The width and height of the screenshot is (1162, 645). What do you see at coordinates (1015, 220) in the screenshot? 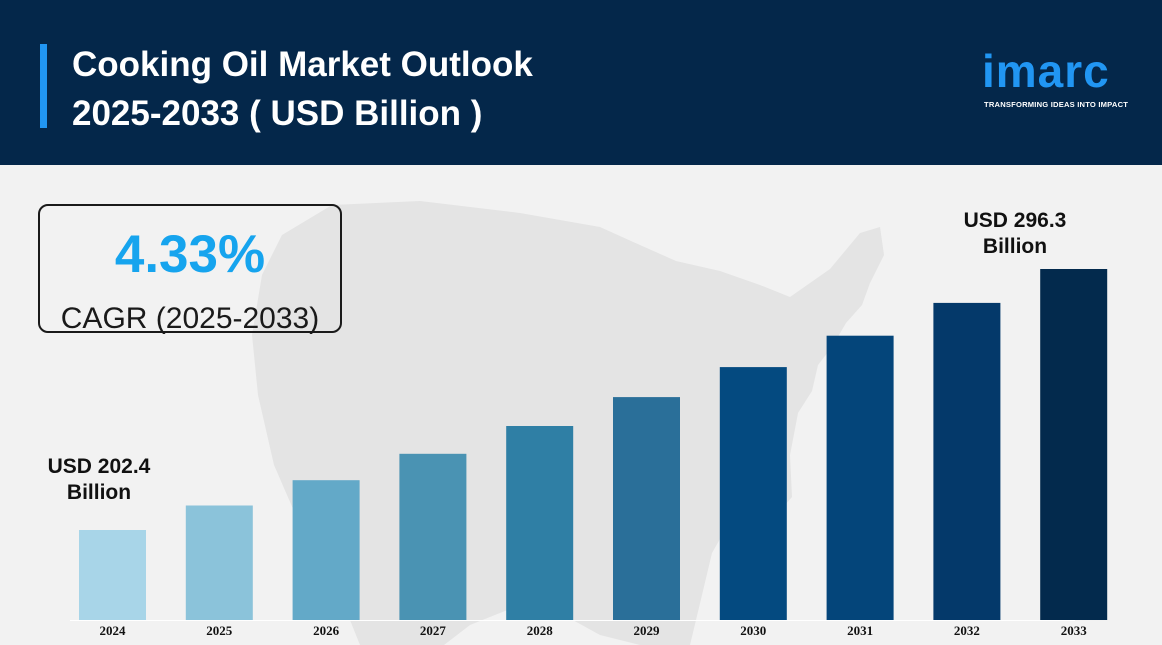
I see `callout-last-line-1: USD 296.3` at bounding box center [1015, 220].